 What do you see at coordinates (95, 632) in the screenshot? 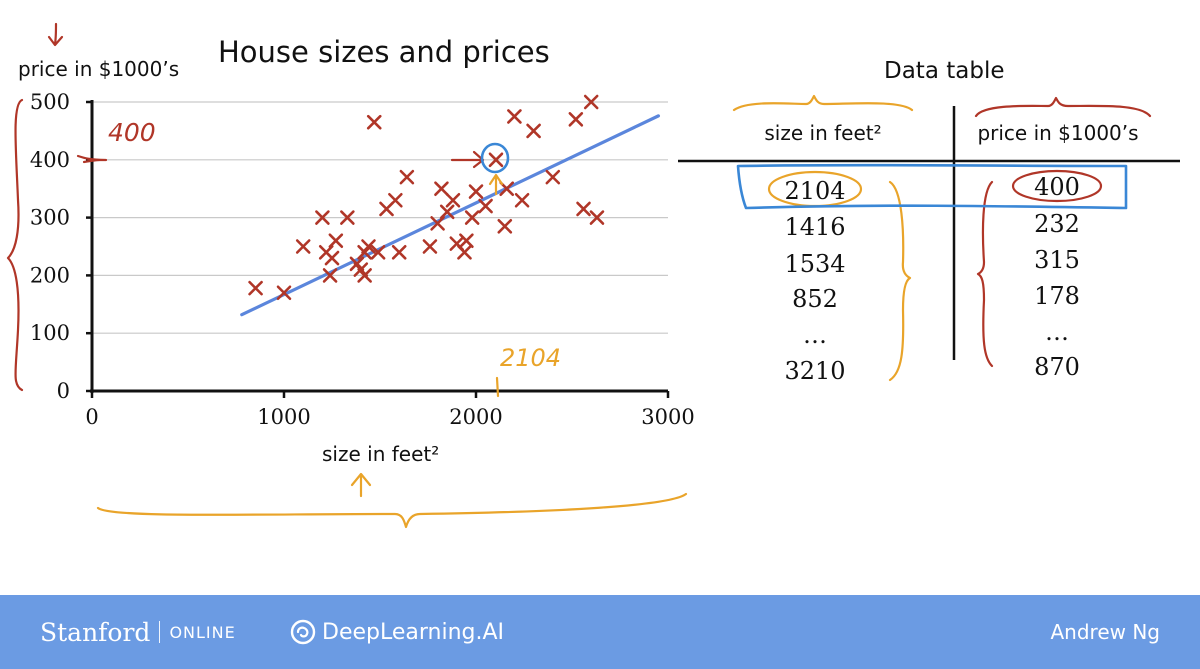
I see `stanford-wordmark: Stanford` at bounding box center [95, 632].